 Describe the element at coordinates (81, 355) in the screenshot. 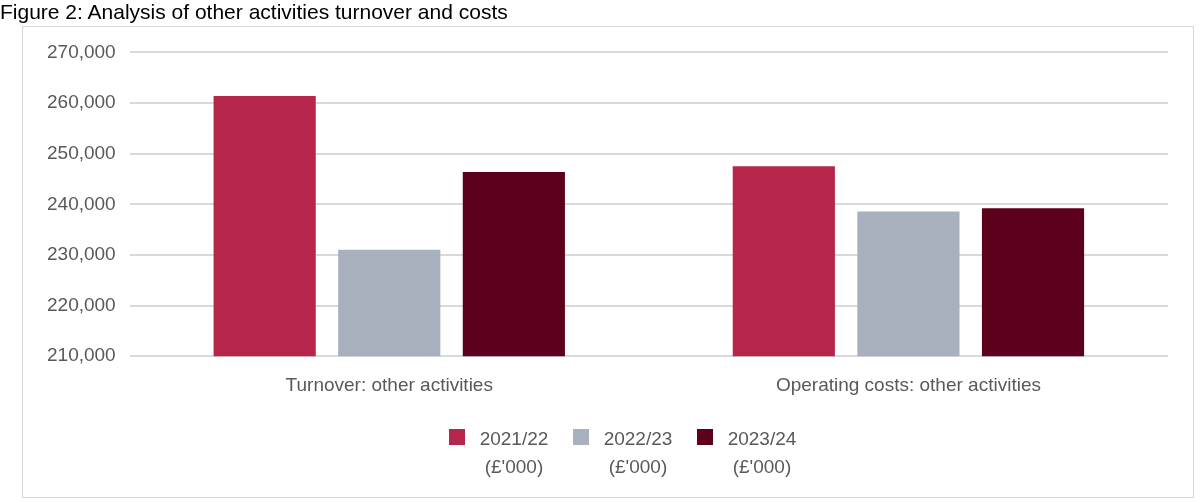

I see `y-tick-label: 210,000` at that location.